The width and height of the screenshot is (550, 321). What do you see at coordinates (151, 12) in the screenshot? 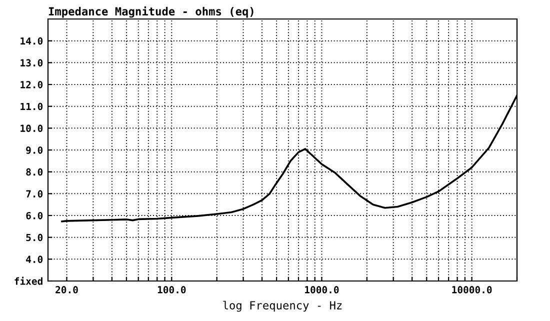
I see `chart-title: Impedance Magnitude - ohms (eq)` at bounding box center [151, 12].